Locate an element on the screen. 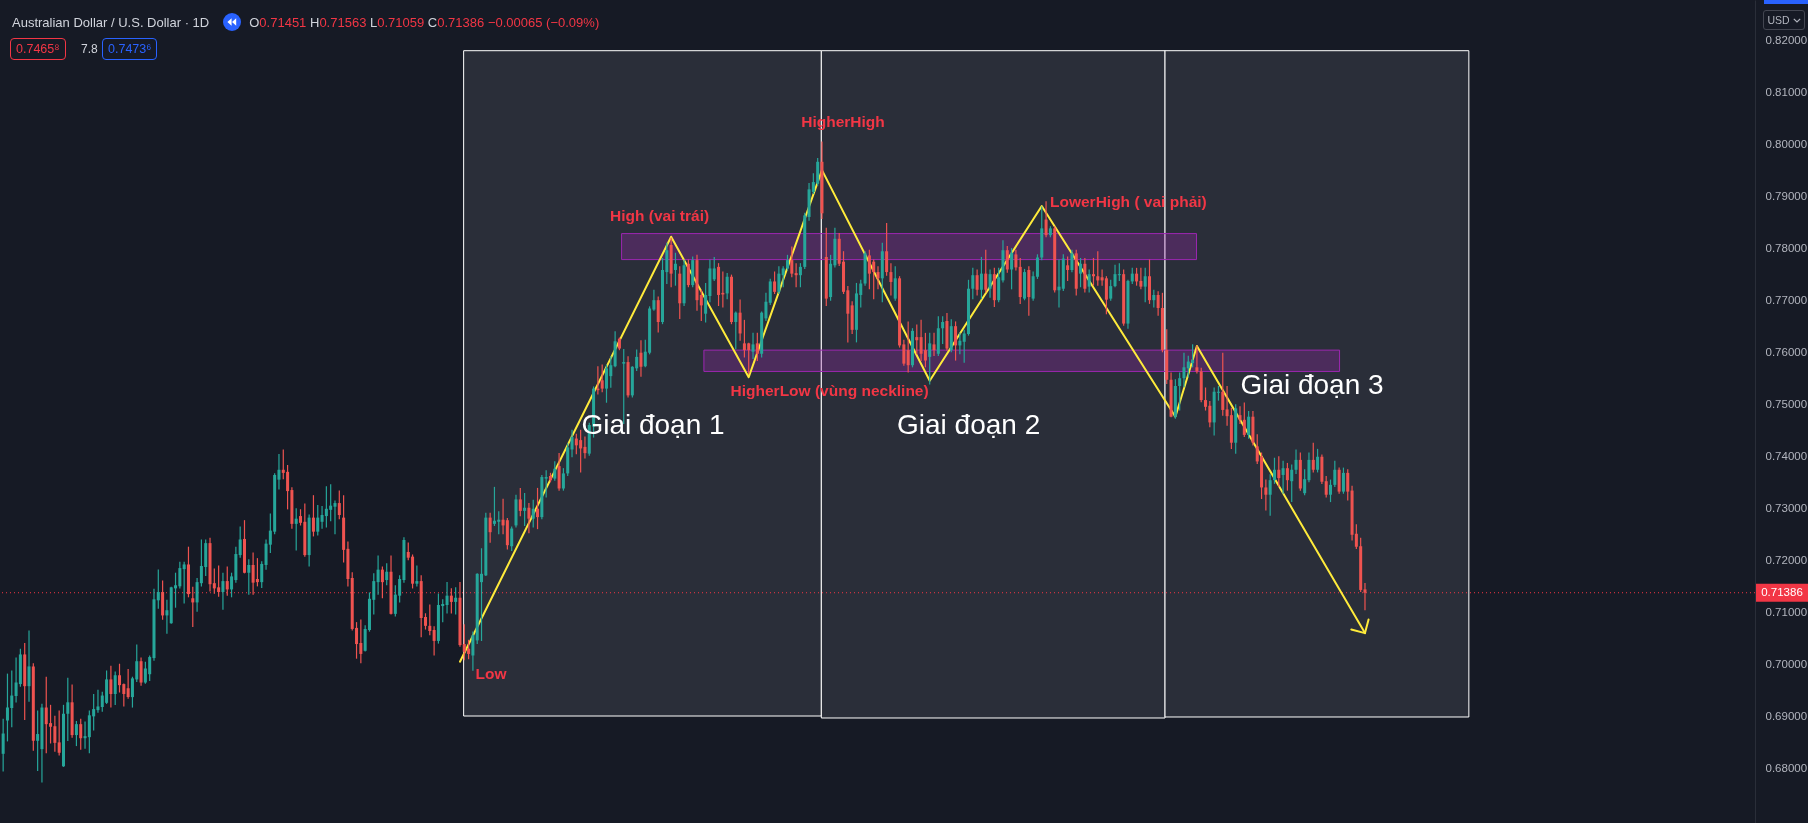 The height and width of the screenshot is (823, 1808). y-tick-label: 0.82000 is located at coordinates (1786, 40).